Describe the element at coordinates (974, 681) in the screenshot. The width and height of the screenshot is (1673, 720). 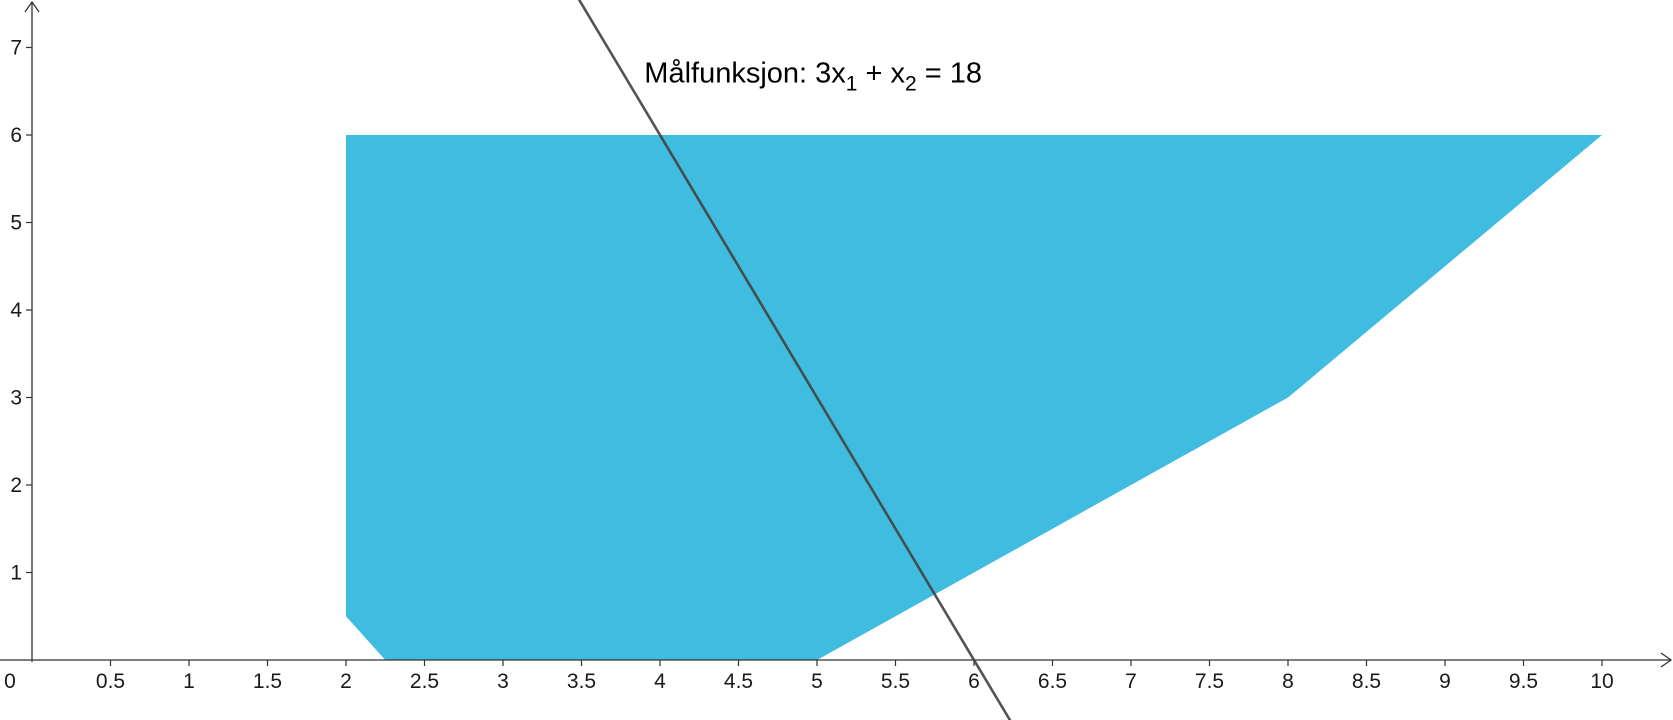
I see `x-tick-label: 6` at that location.